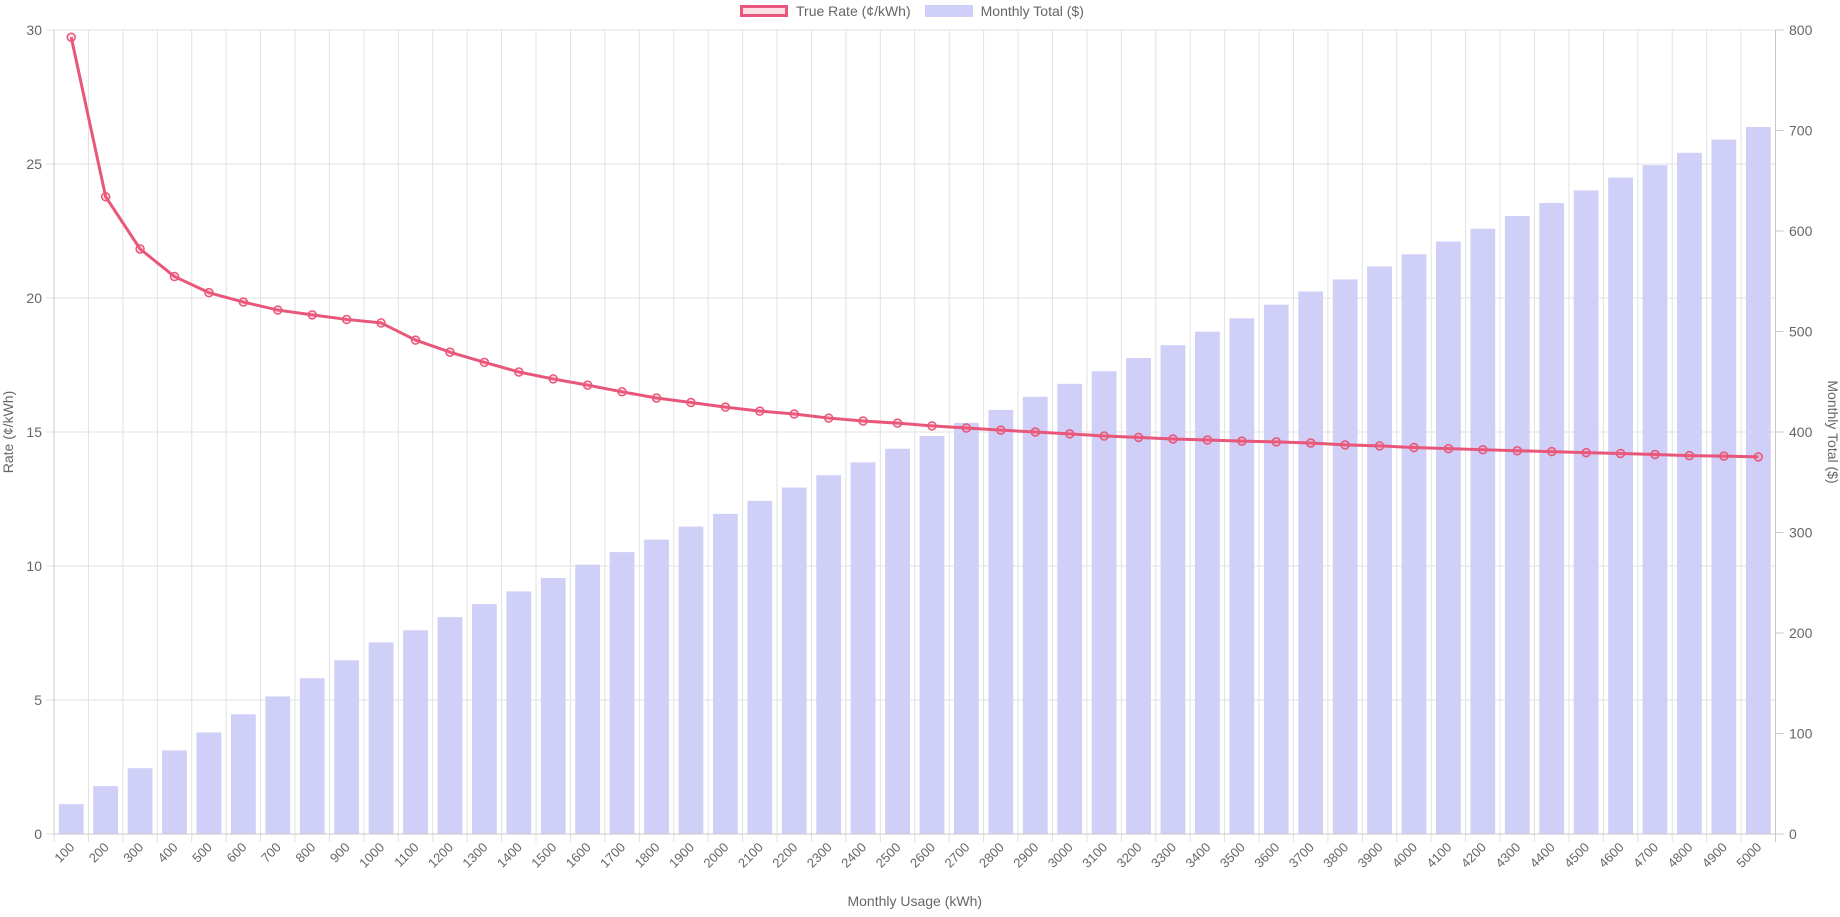 The height and width of the screenshot is (917, 1840). I want to click on legend-item-monthly-total: Monthly Total ($), so click(1004, 11).